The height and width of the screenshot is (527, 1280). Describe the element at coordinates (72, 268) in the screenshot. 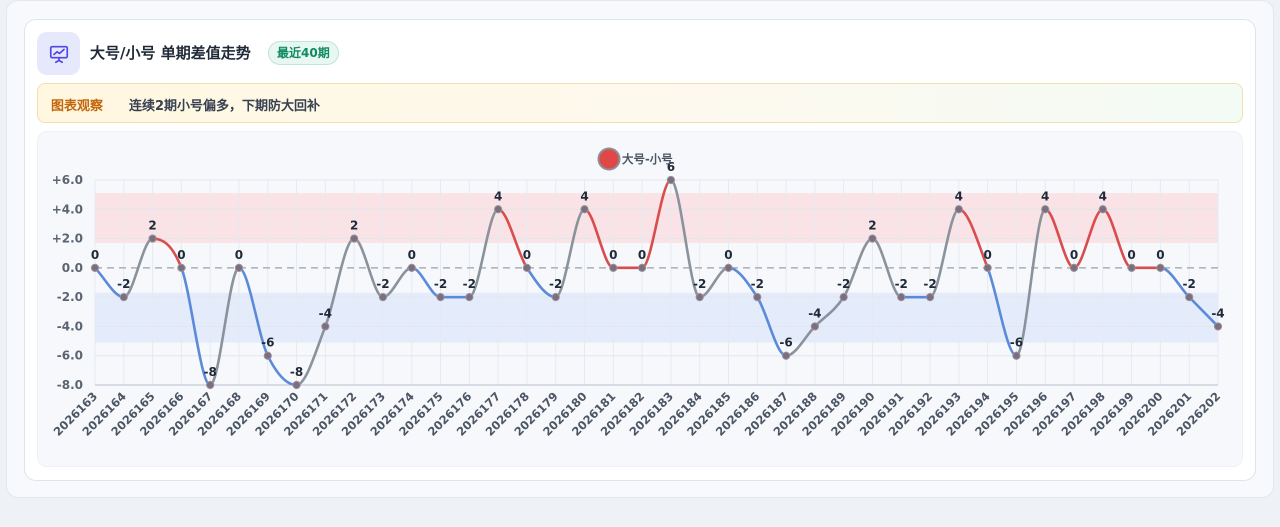

I see `y-tick-label: 0.0` at that location.